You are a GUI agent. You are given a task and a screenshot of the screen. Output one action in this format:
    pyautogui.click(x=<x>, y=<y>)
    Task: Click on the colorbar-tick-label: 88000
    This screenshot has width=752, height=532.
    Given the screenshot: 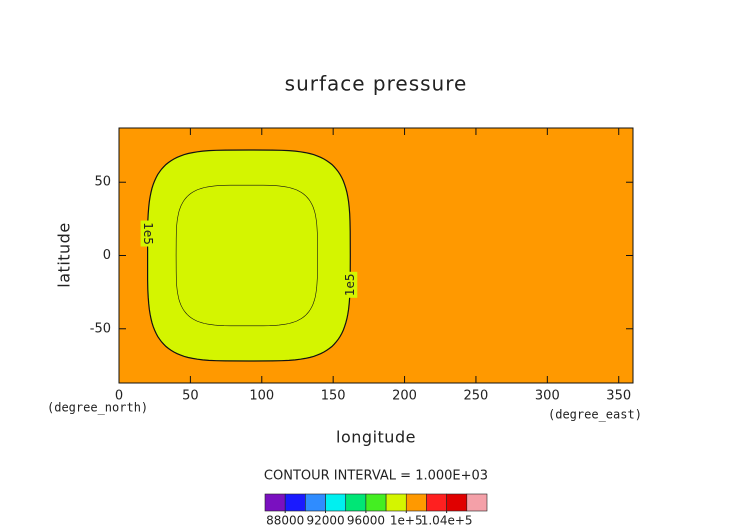 What is the action you would take?
    pyautogui.click(x=285, y=521)
    